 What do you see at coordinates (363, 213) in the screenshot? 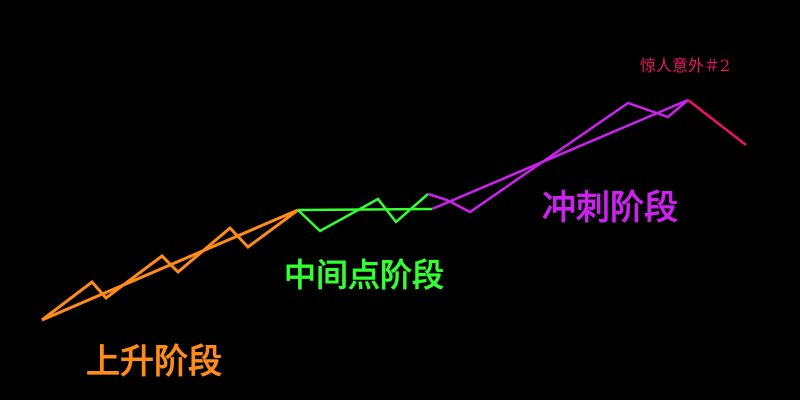
I see `mid-phase-zigzag` at bounding box center [363, 213].